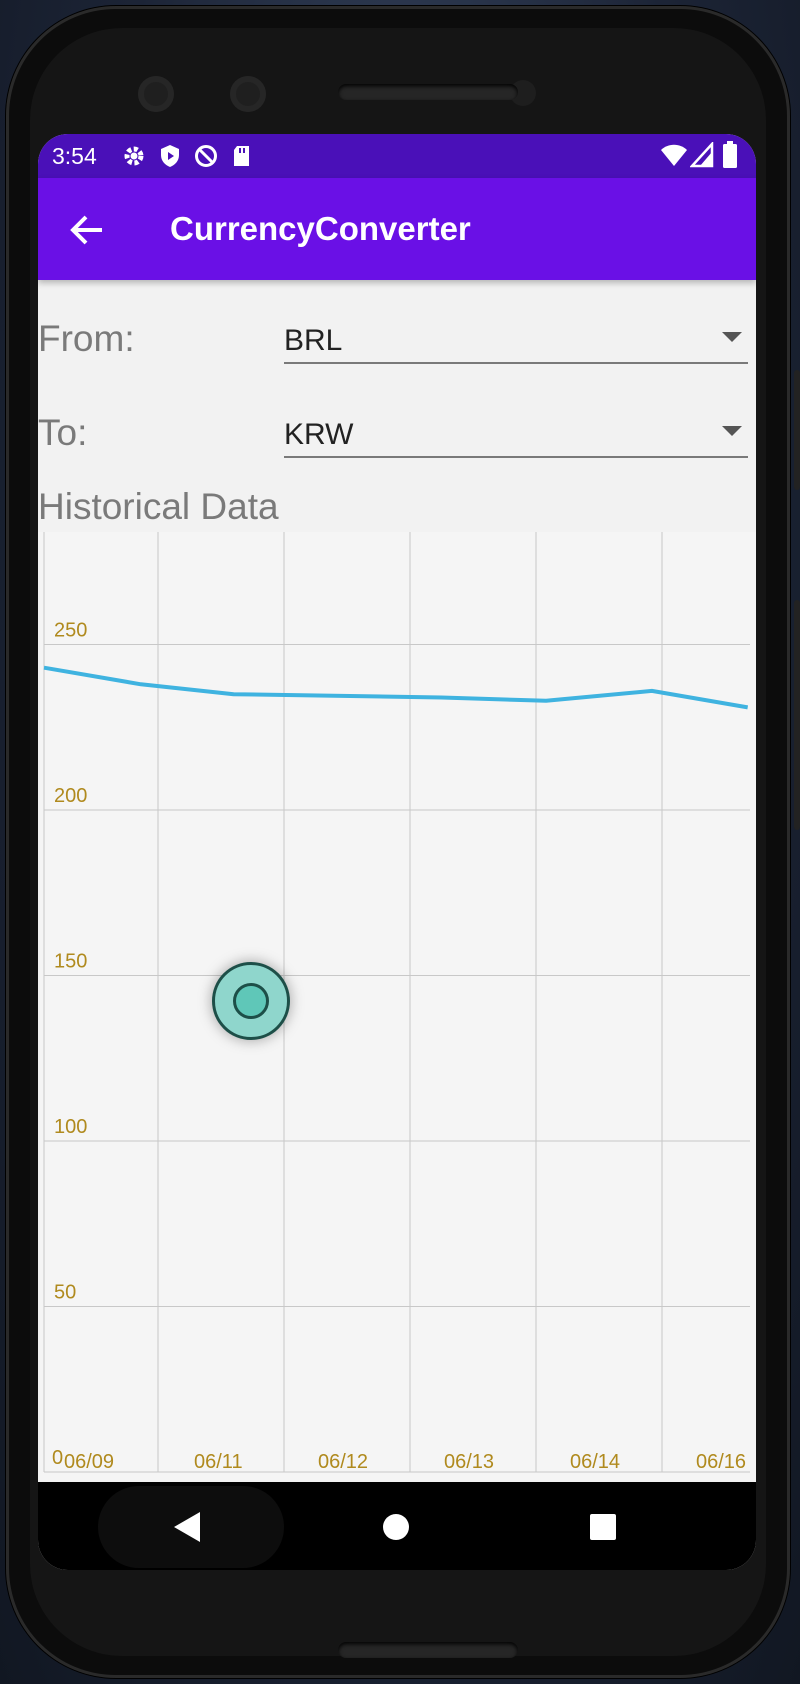 This screenshot has height=1684, width=800. Describe the element at coordinates (89, 1462) in the screenshot. I see `x-tick-label: 06/09` at that location.